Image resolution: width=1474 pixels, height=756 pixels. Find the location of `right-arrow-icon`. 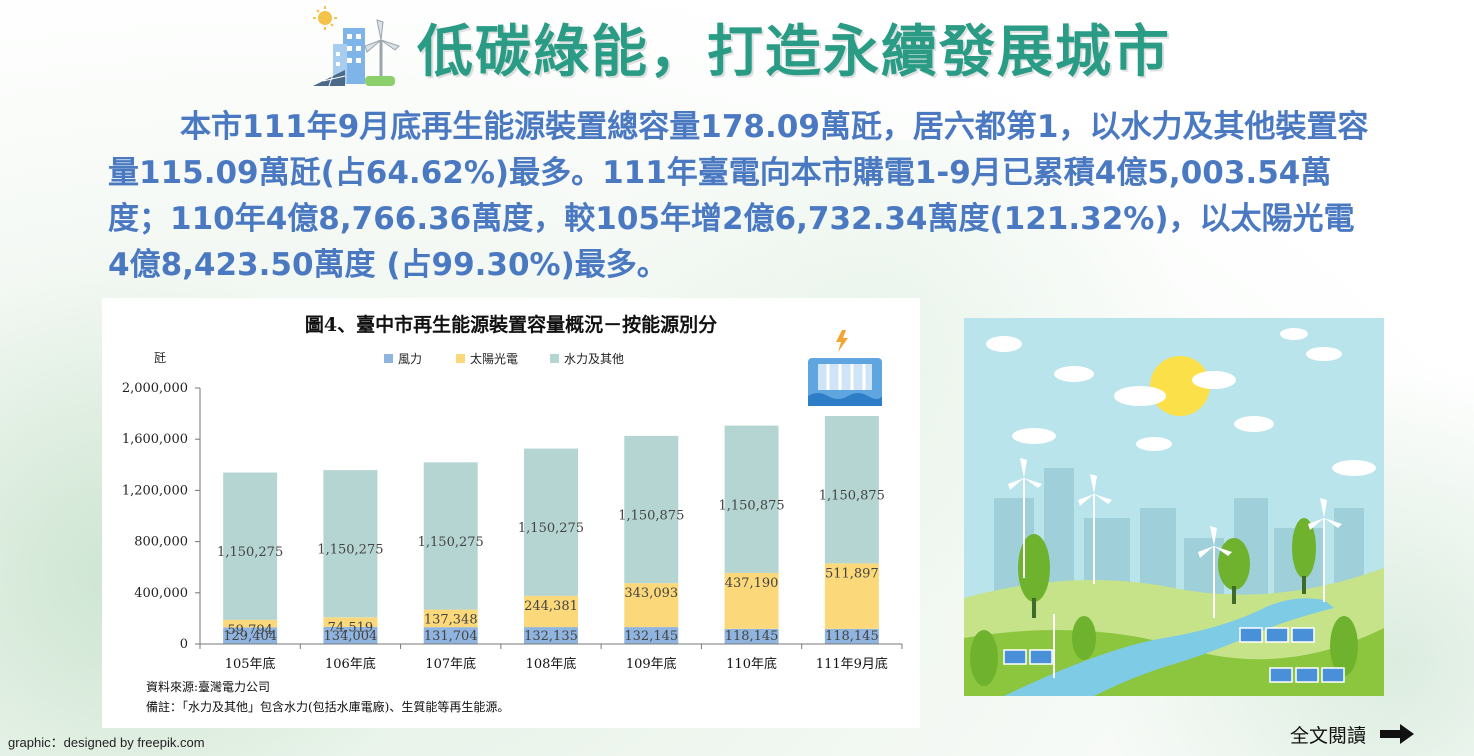

right-arrow-icon is located at coordinates (1397, 734).